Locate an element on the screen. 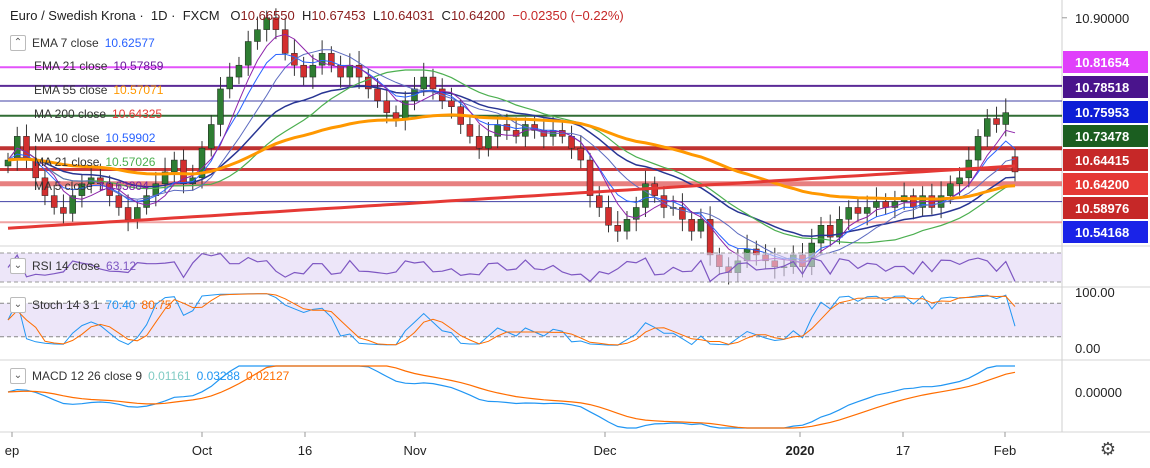 This screenshot has height=468, width=1150. macd-hist-value: 0.01161 is located at coordinates (169, 376).